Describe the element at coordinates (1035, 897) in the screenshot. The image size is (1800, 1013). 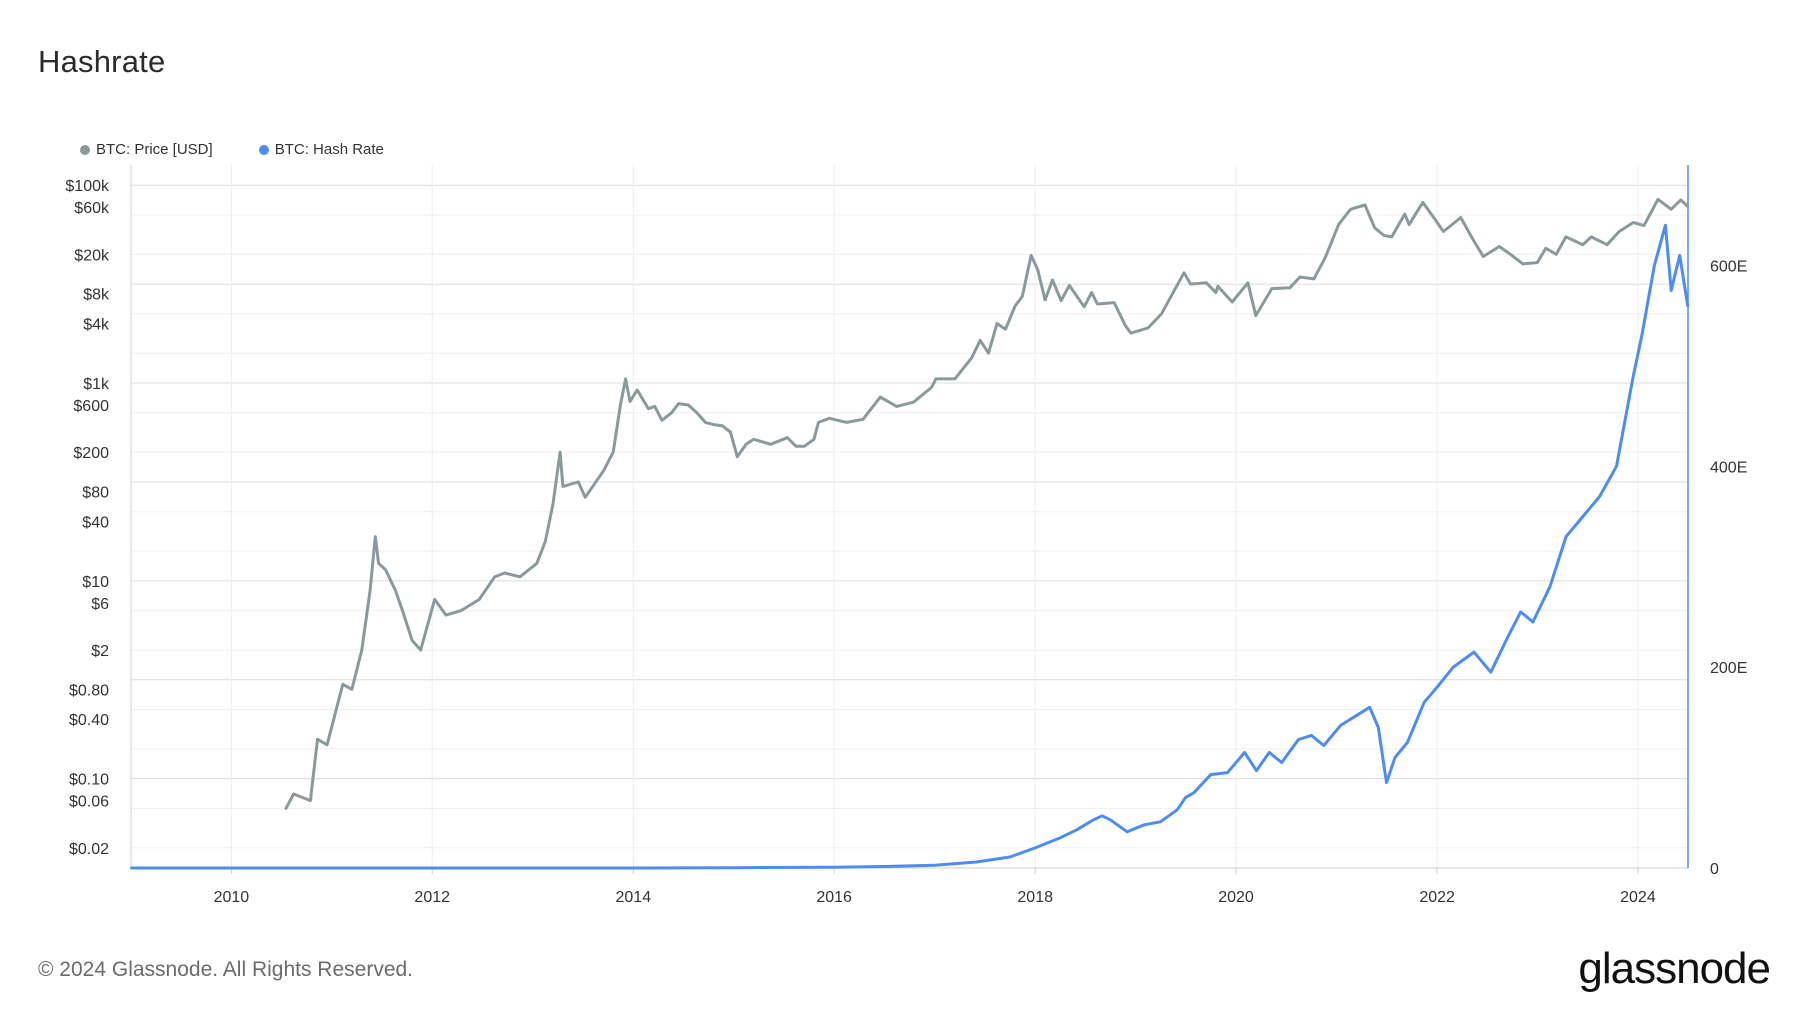
I see `x-tick-label: 2018` at that location.